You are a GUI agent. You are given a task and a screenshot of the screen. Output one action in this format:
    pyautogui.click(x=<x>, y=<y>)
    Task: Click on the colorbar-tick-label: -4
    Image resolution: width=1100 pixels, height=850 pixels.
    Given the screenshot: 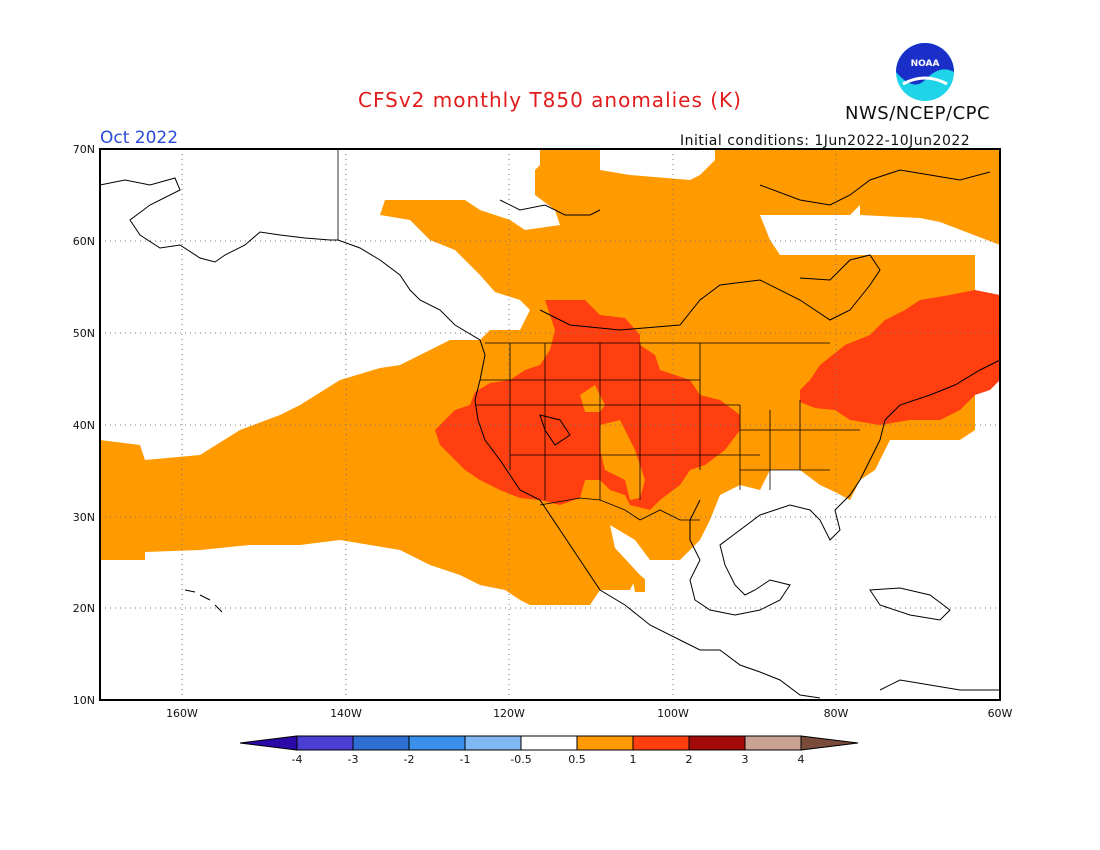 What is the action you would take?
    pyautogui.click(x=297, y=759)
    